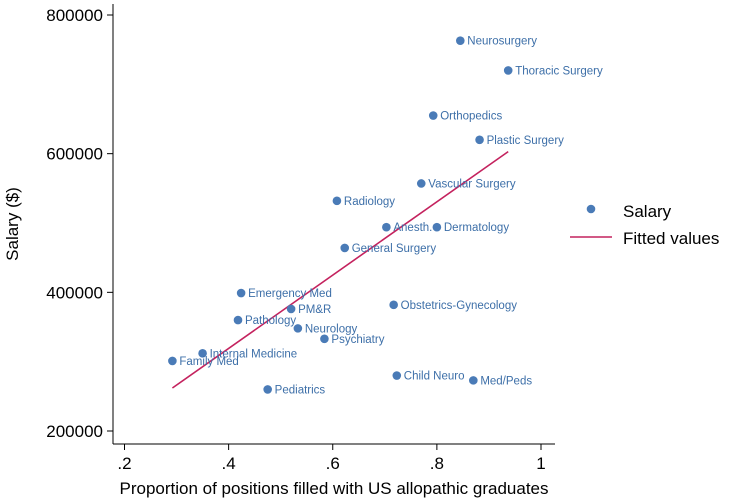  What do you see at coordinates (333, 463) in the screenshot?
I see `x-tick-label: .6` at bounding box center [333, 463].